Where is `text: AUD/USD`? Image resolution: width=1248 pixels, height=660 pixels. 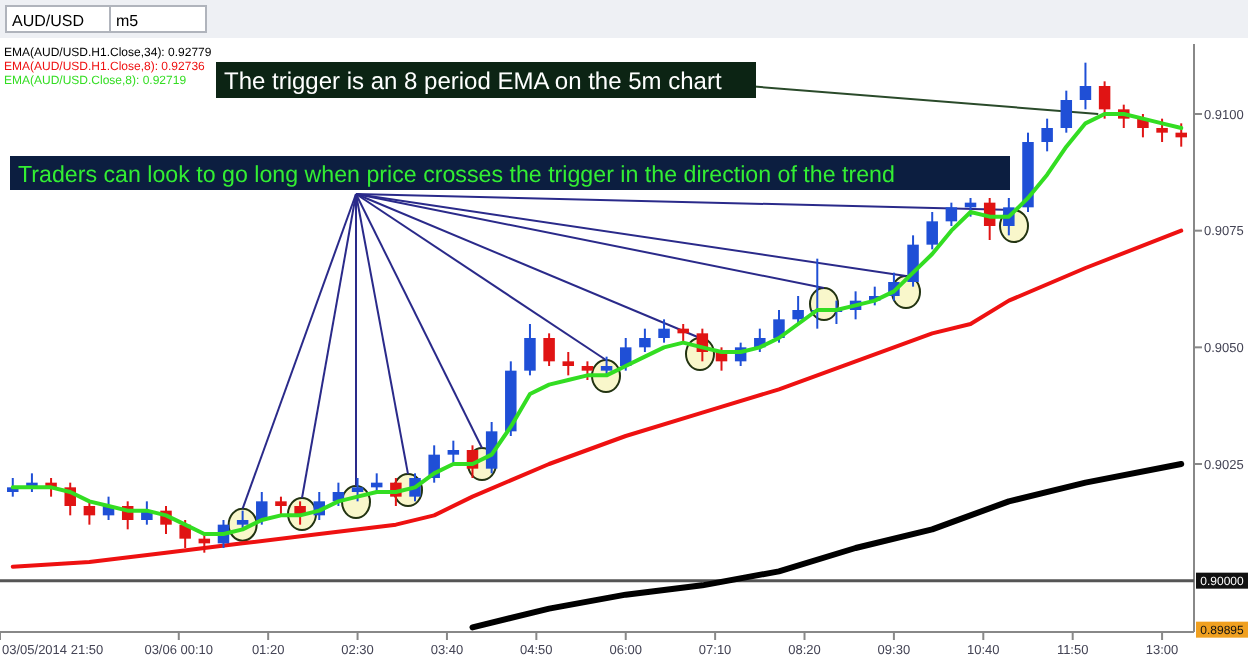 text: AUD/USD is located at coordinates (48, 21).